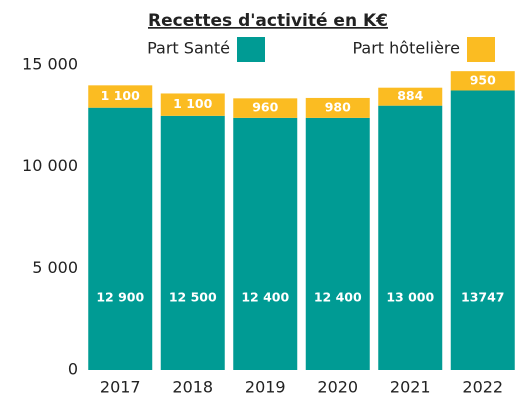 The image size is (515, 400). I want to click on x-tick-label: 2021, so click(410, 387).